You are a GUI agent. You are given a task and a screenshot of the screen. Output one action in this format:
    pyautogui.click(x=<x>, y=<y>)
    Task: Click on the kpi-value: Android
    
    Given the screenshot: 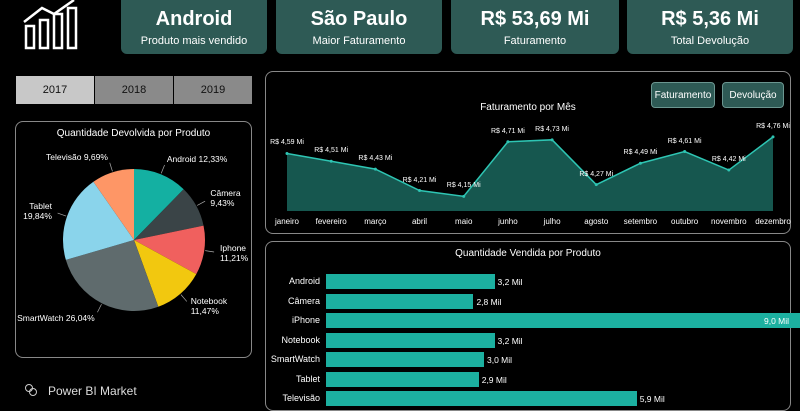 What is the action you would take?
    pyautogui.click(x=194, y=19)
    